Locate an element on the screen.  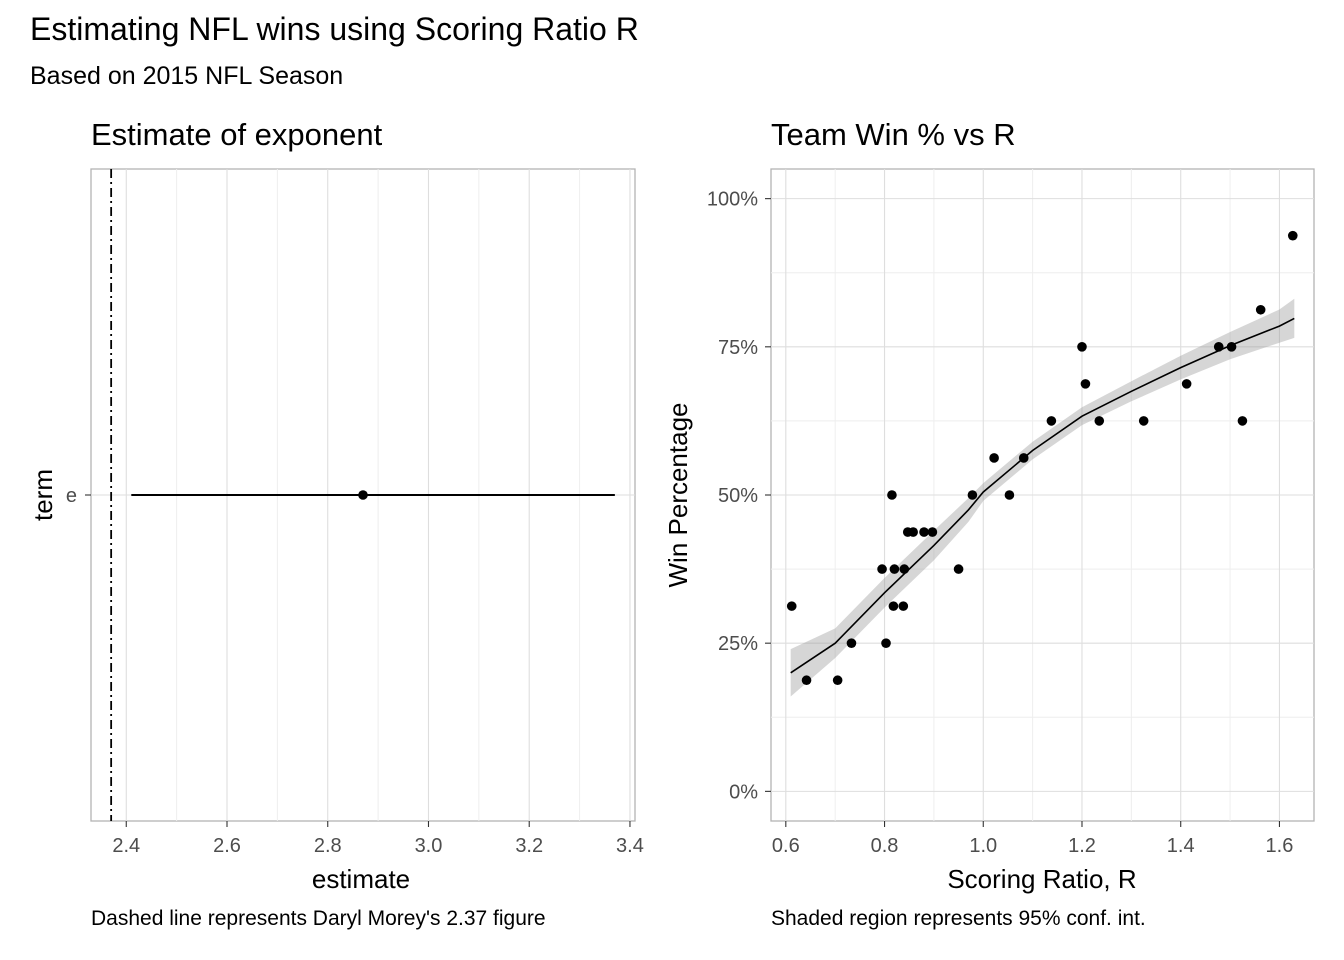
winpct-x-tick-label: 1.2 is located at coordinates (1082, 846).